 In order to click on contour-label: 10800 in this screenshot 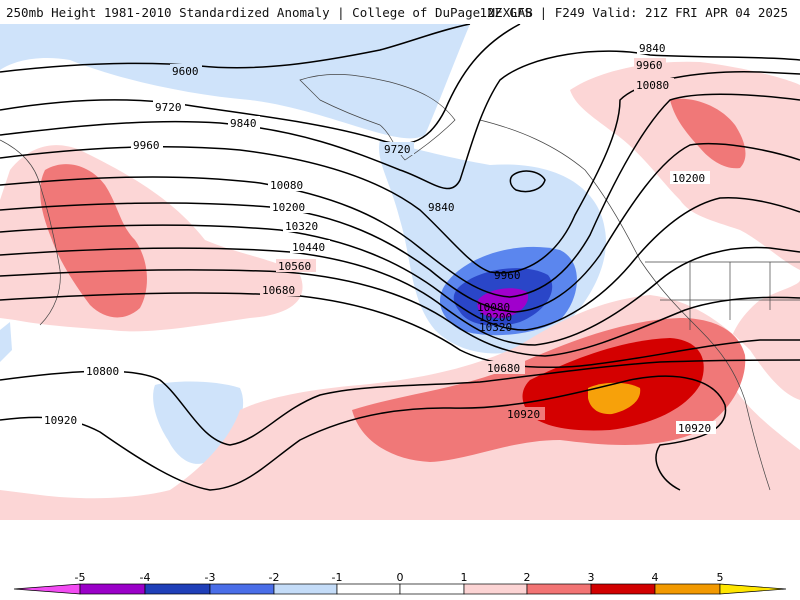, I will do `click(102, 371)`.